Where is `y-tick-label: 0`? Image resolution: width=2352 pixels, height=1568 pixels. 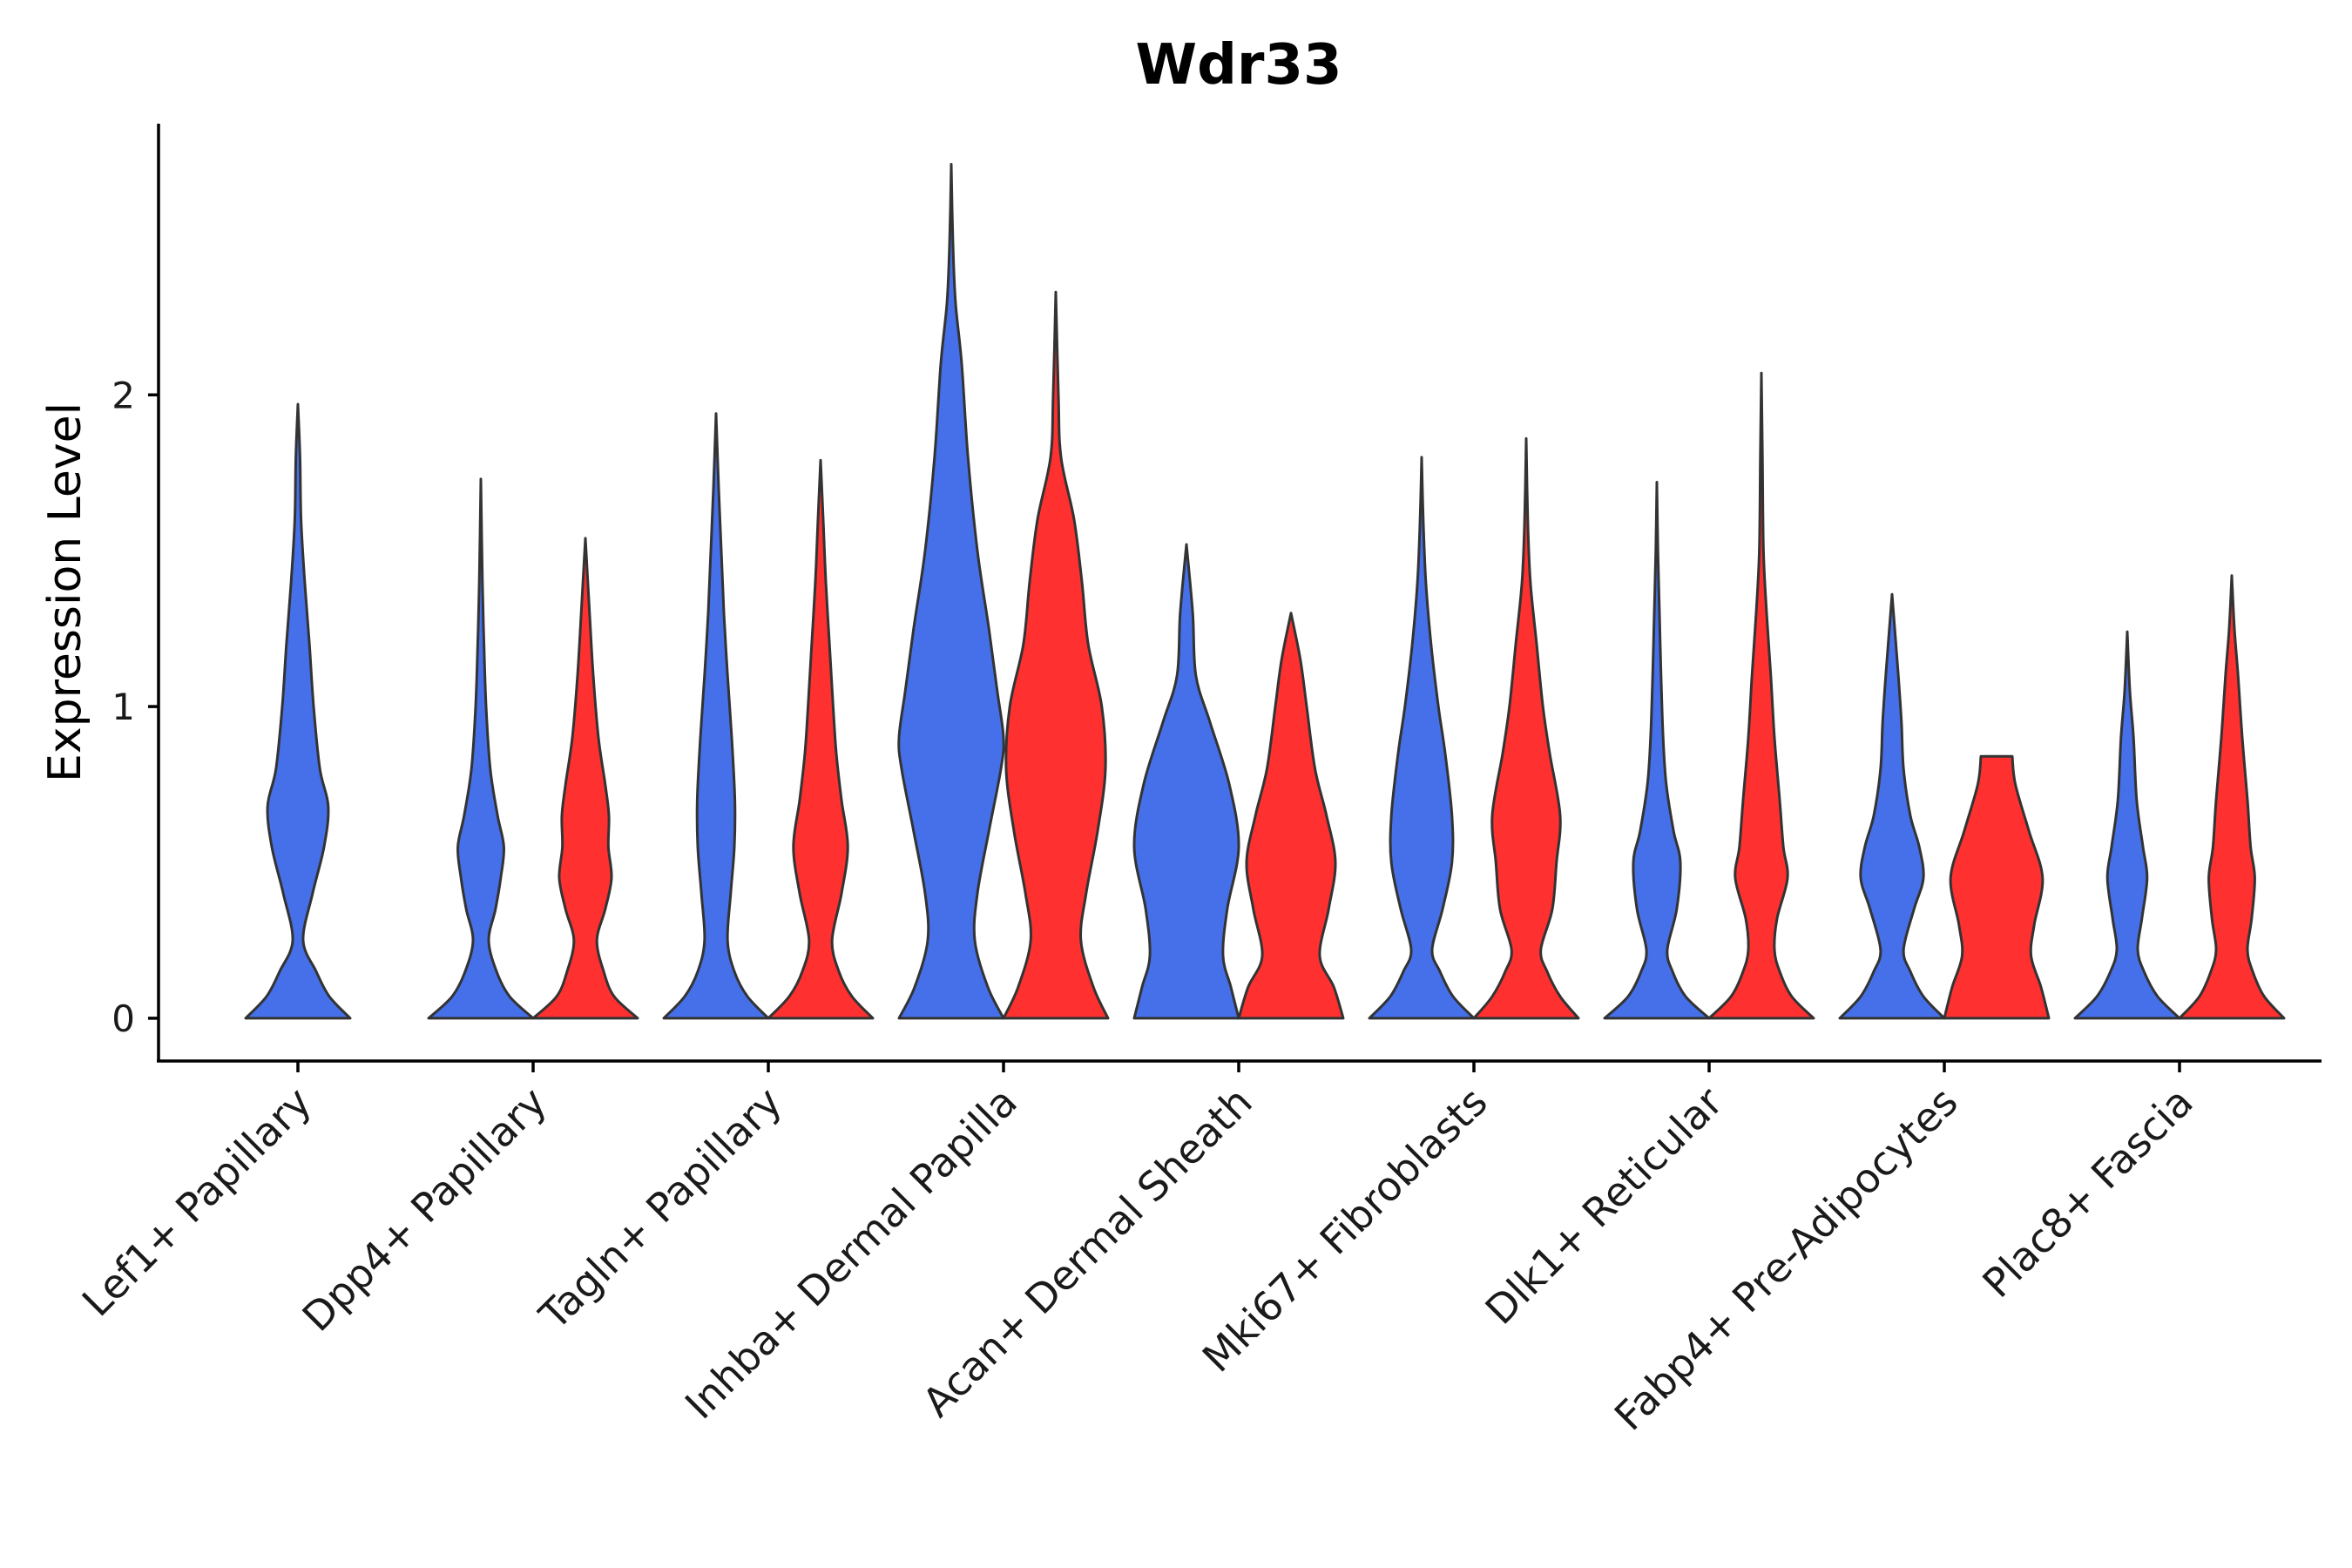
y-tick-label: 0 is located at coordinates (124, 1018).